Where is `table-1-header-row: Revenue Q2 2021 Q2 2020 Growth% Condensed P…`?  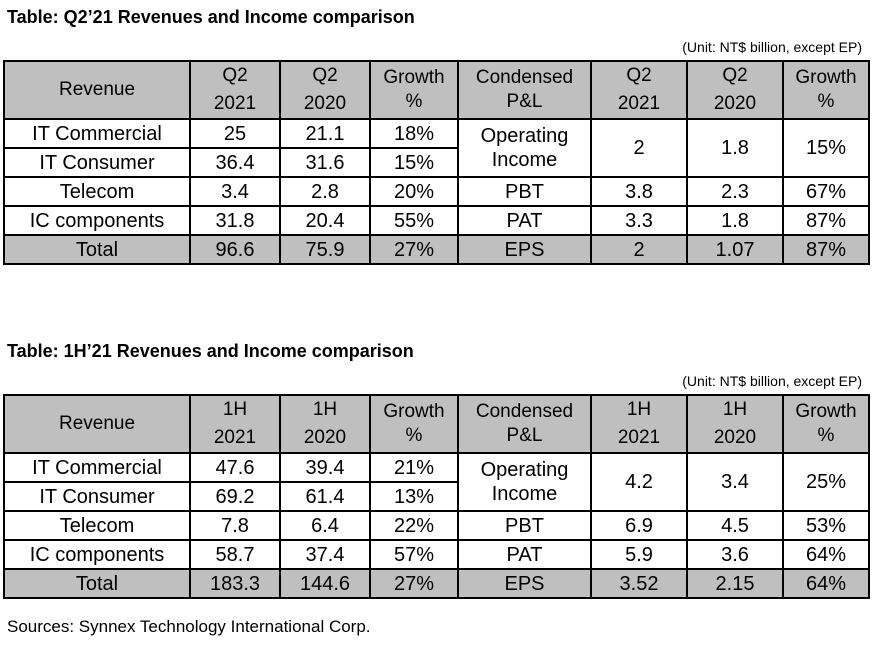
table-1-header-row: Revenue Q2 2021 Q2 2020 Growth% Condensed P… is located at coordinates (436, 90).